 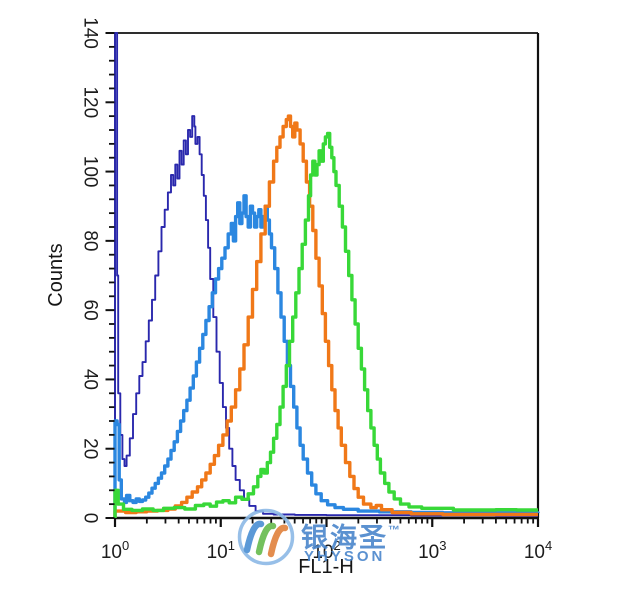 What do you see at coordinates (395, 530) in the screenshot?
I see `watermark-trademark: ™` at bounding box center [395, 530].